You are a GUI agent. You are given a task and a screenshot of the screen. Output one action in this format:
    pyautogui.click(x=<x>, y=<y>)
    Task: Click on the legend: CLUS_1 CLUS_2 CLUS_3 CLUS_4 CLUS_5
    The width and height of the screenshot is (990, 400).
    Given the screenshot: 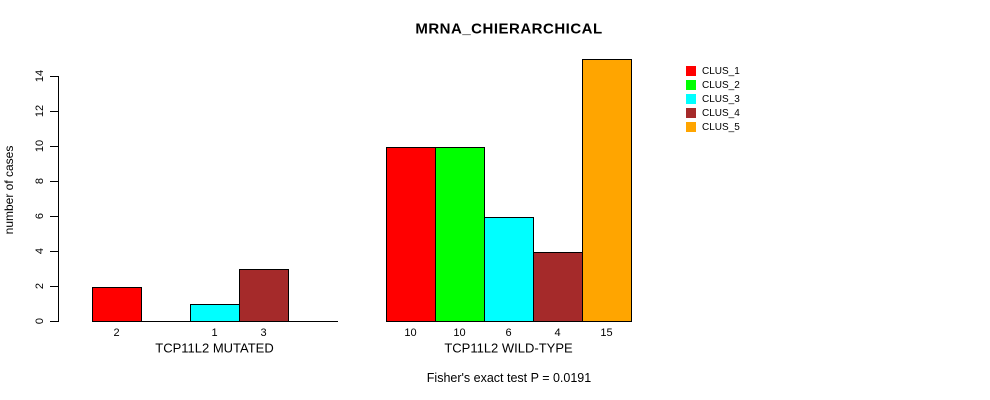 What is the action you would take?
    pyautogui.click(x=713, y=99)
    